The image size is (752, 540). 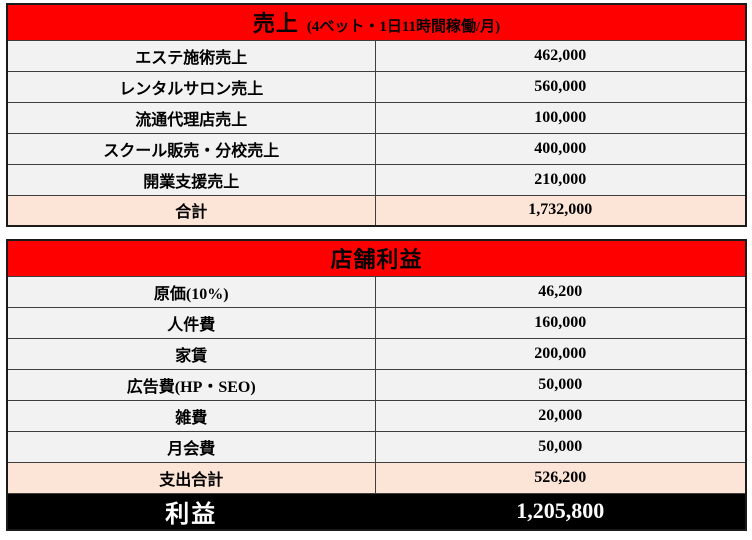 I want to click on table-gap, so click(x=376, y=233).